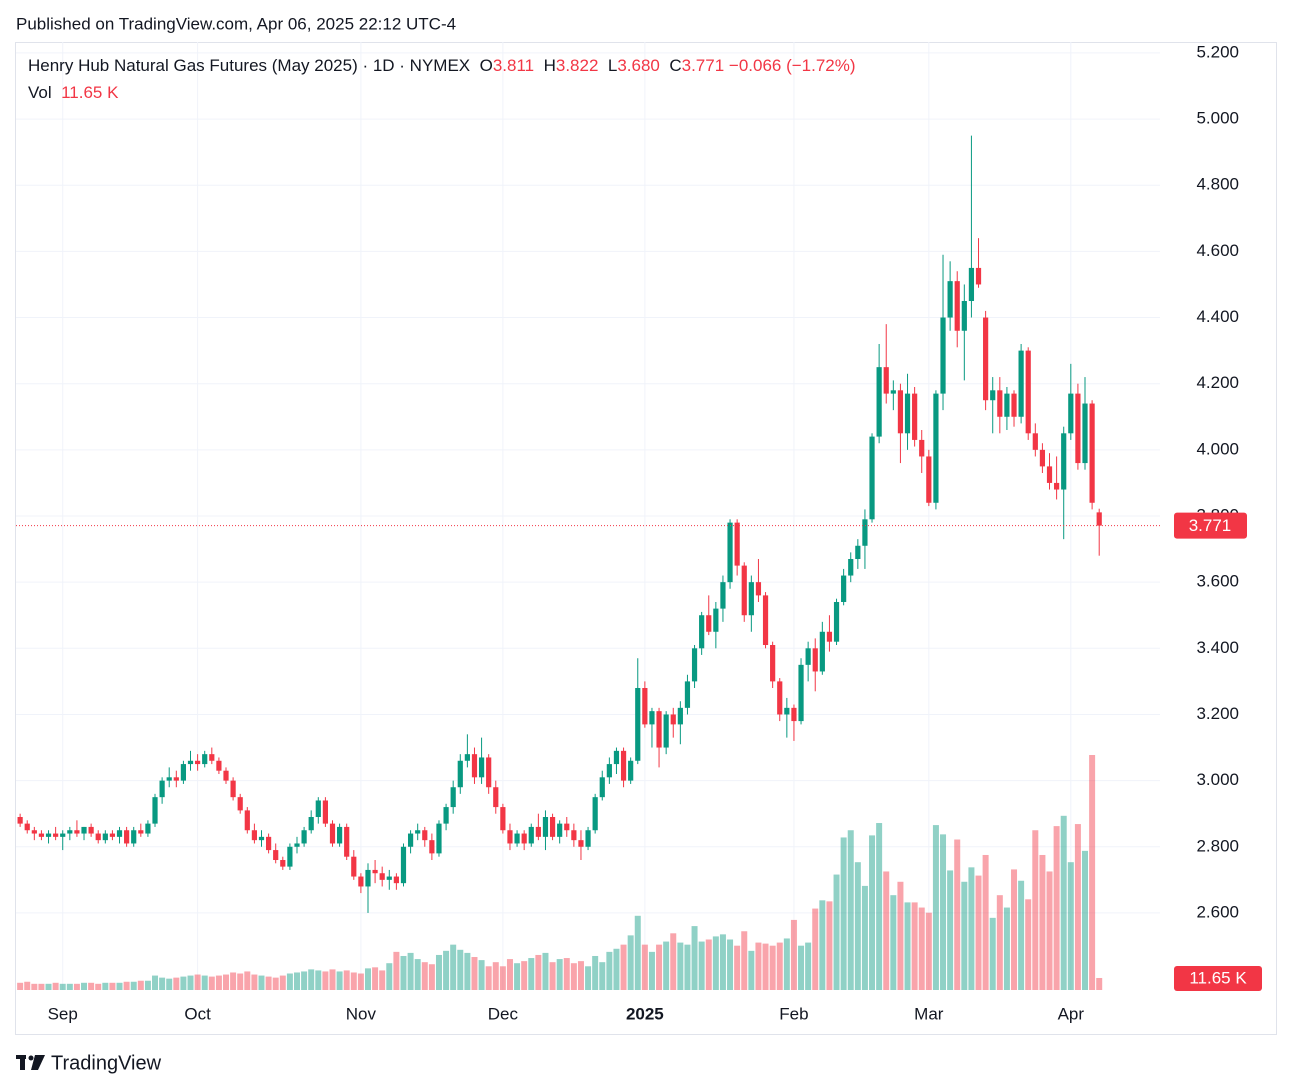 This screenshot has height=1090, width=1292. What do you see at coordinates (793, 1013) in the screenshot?
I see `x-tick-label: Feb` at bounding box center [793, 1013].